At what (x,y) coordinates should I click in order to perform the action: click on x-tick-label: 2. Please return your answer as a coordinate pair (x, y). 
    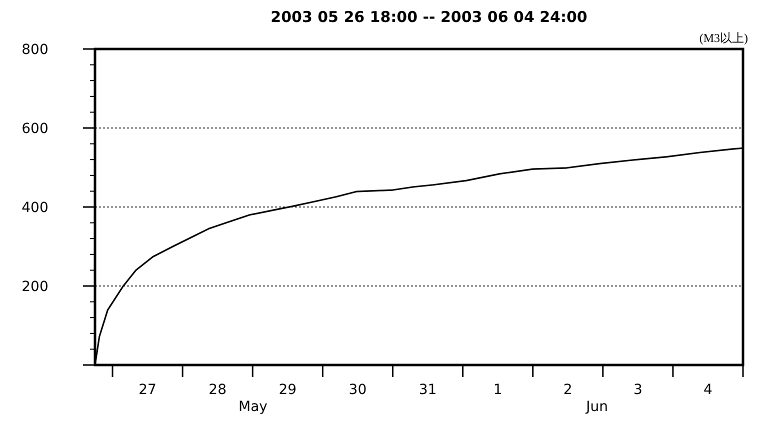
    Looking at the image, I should click on (567, 390).